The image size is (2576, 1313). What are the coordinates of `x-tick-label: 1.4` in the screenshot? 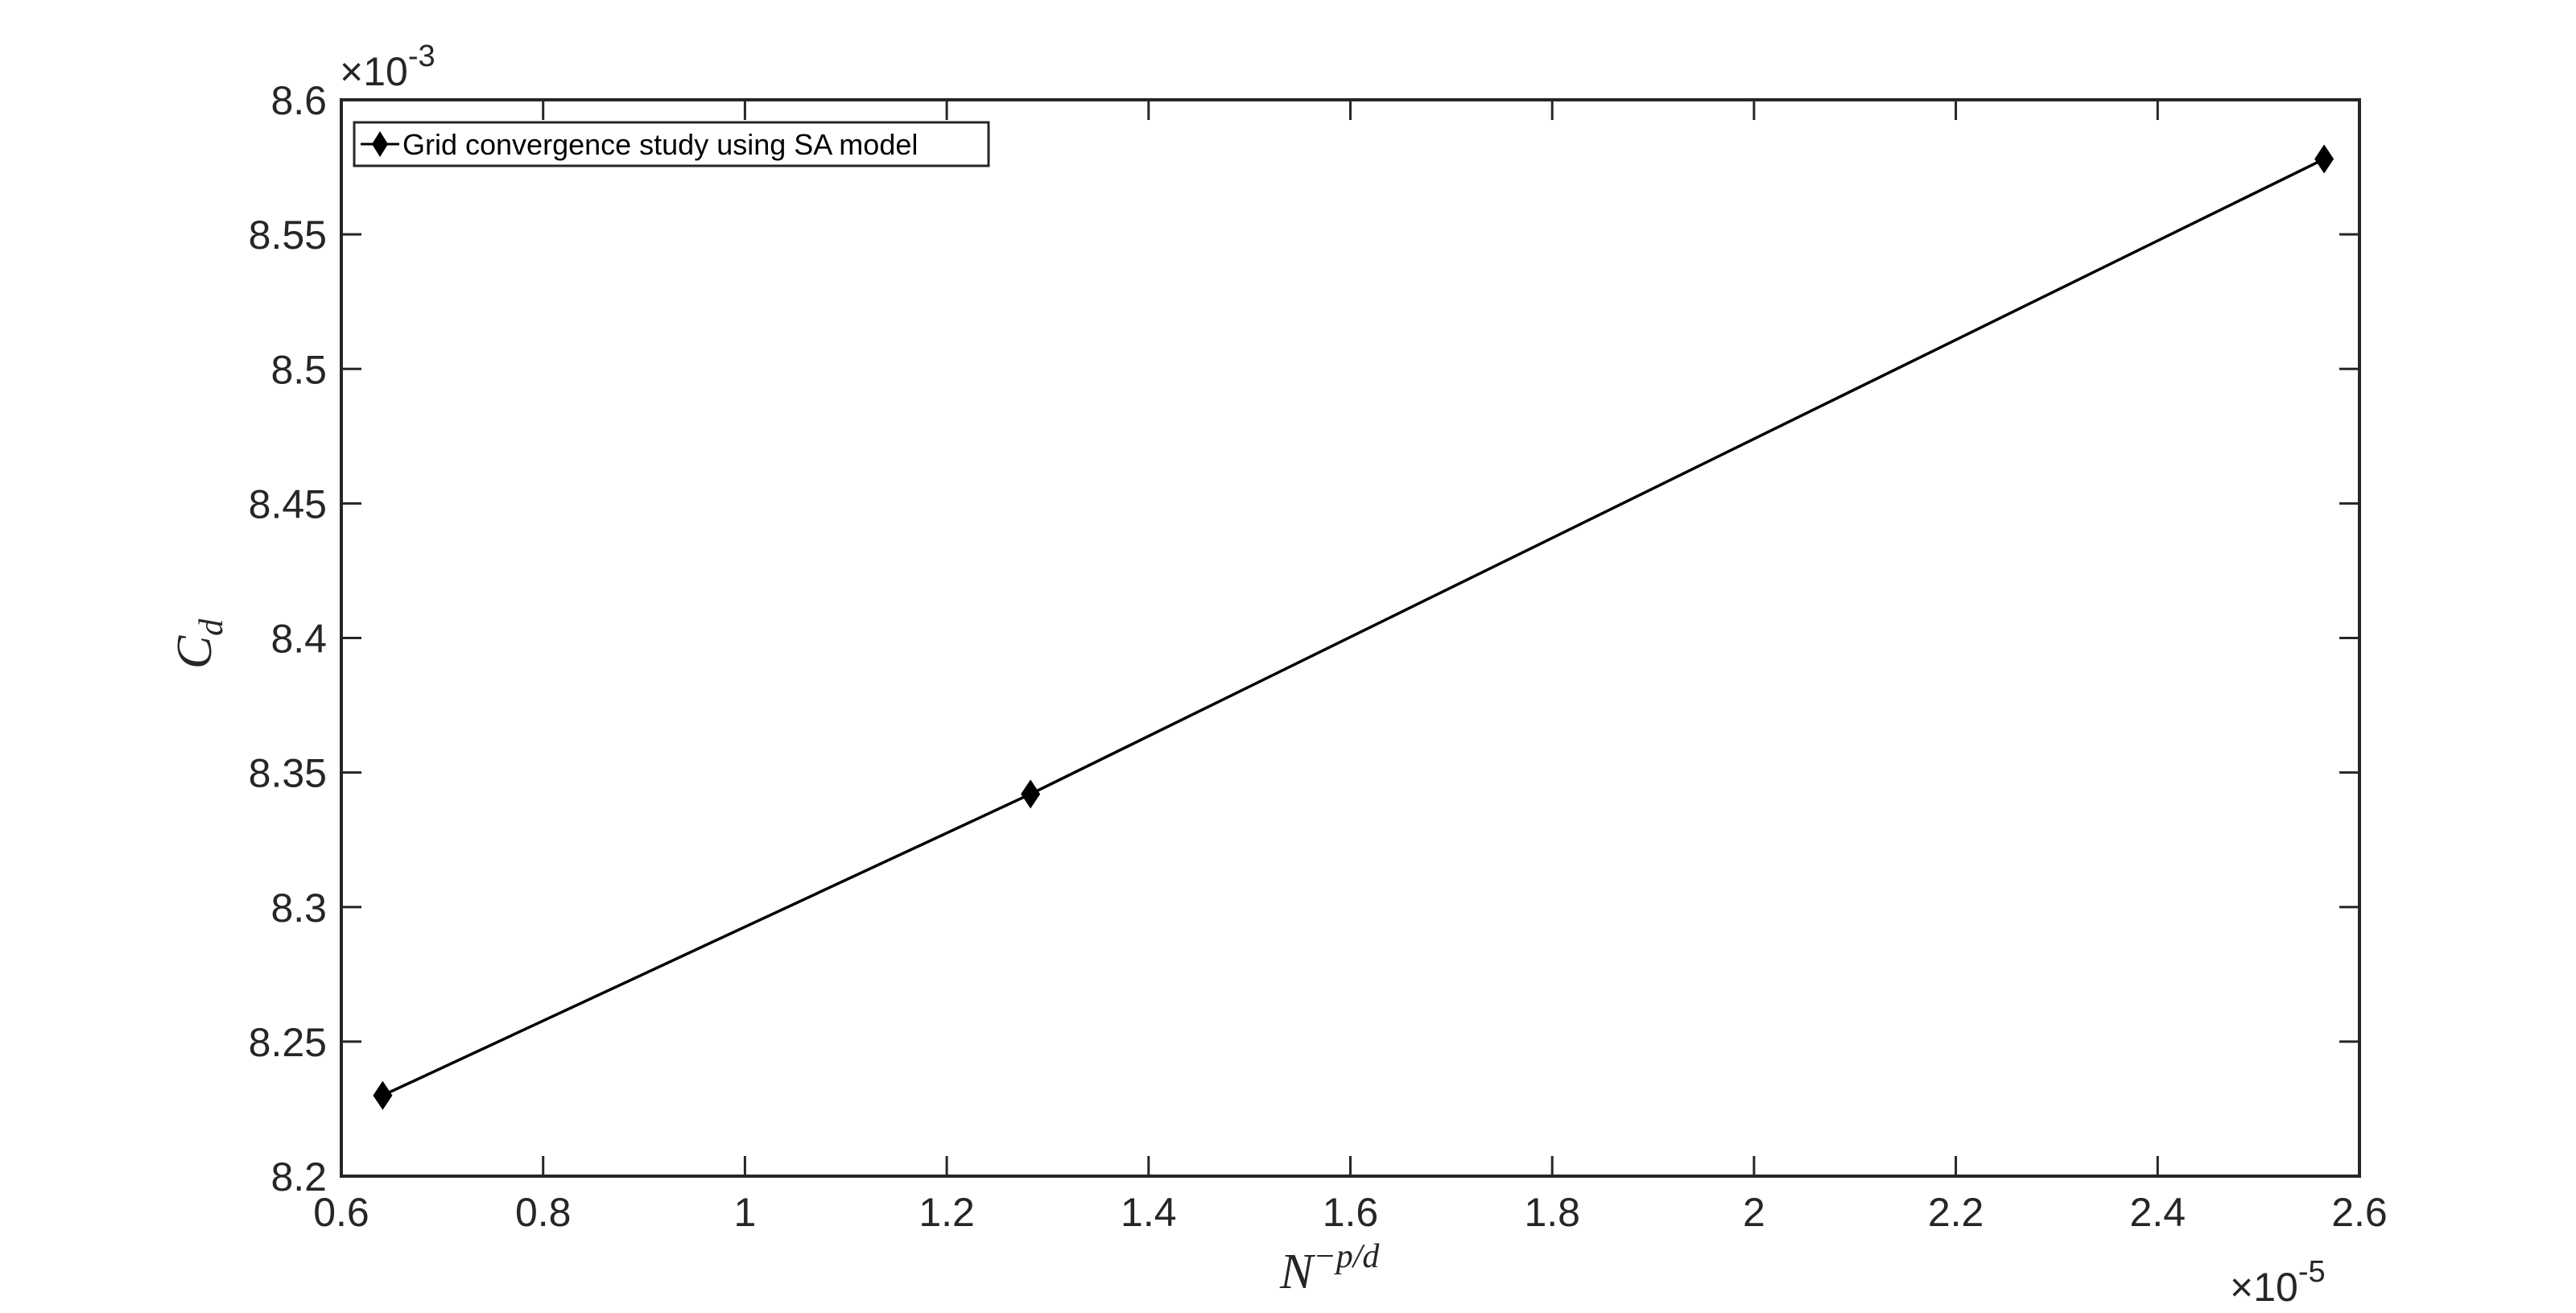 It's located at (1149, 1212).